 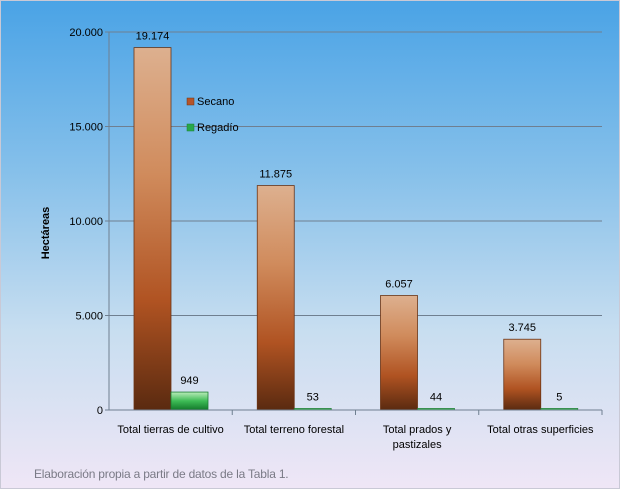 I want to click on data-label: 44, so click(x=436, y=398).